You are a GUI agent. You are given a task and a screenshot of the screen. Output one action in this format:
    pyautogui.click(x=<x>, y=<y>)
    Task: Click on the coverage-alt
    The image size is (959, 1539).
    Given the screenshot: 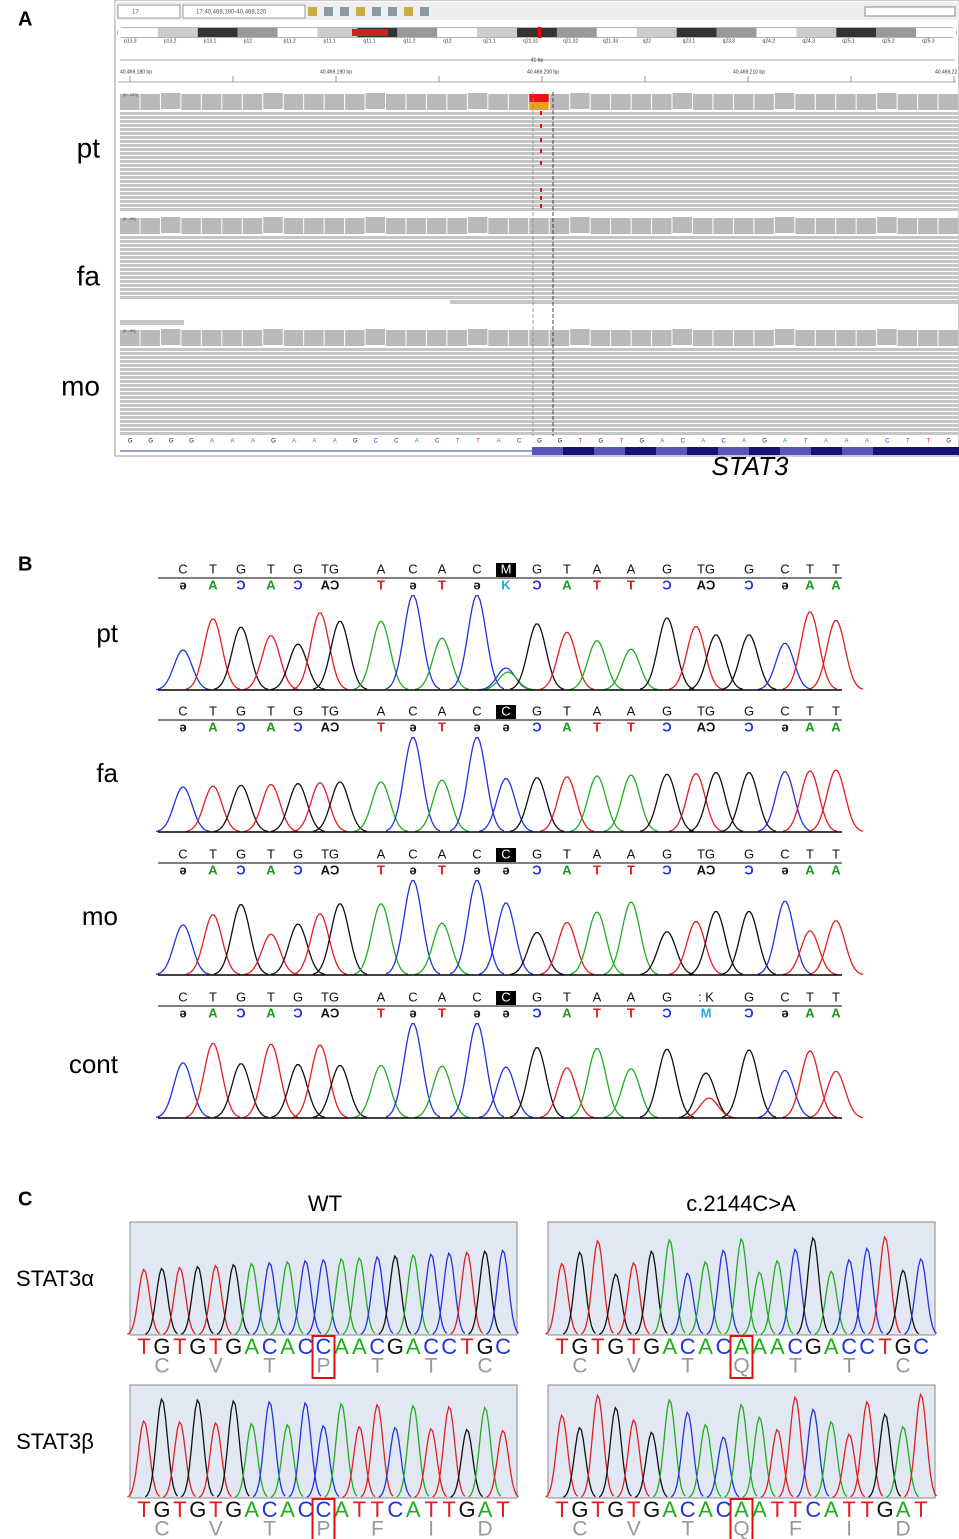 What is the action you would take?
    pyautogui.click(x=539, y=98)
    